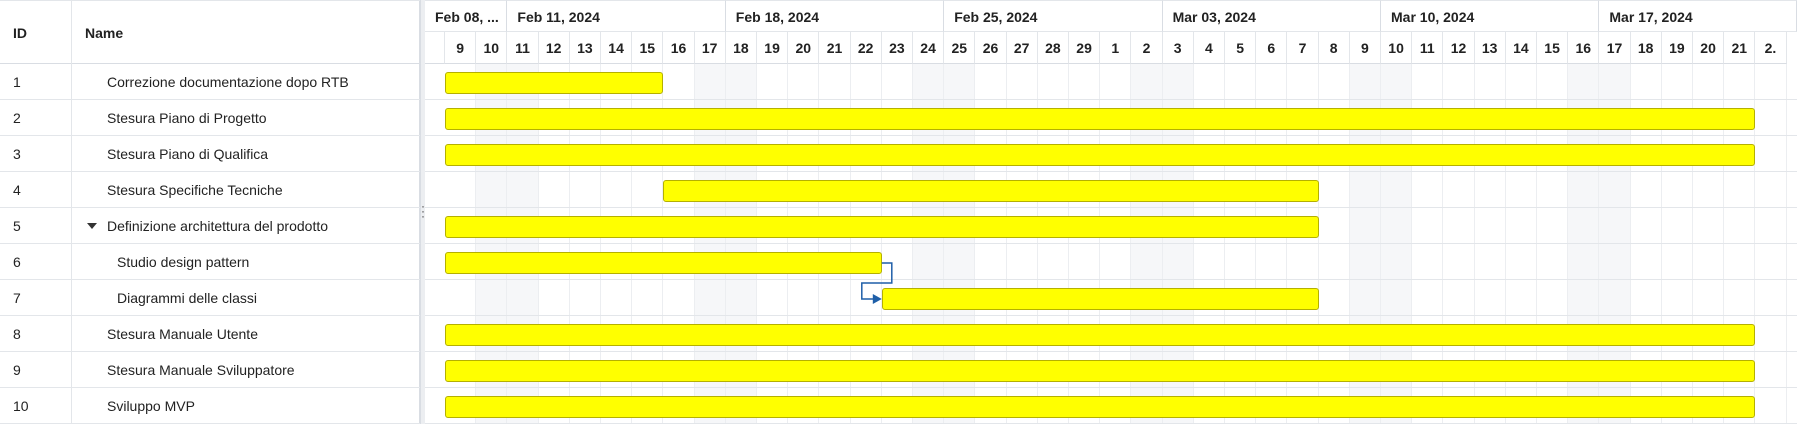  What do you see at coordinates (710, 48) in the screenshot?
I see `day-header-cell: 17` at bounding box center [710, 48].